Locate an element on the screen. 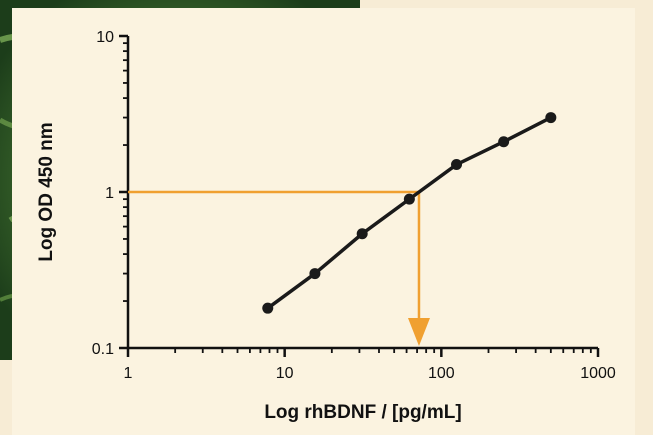 The image size is (653, 435). y-tick-label: 1 is located at coordinates (109, 193).